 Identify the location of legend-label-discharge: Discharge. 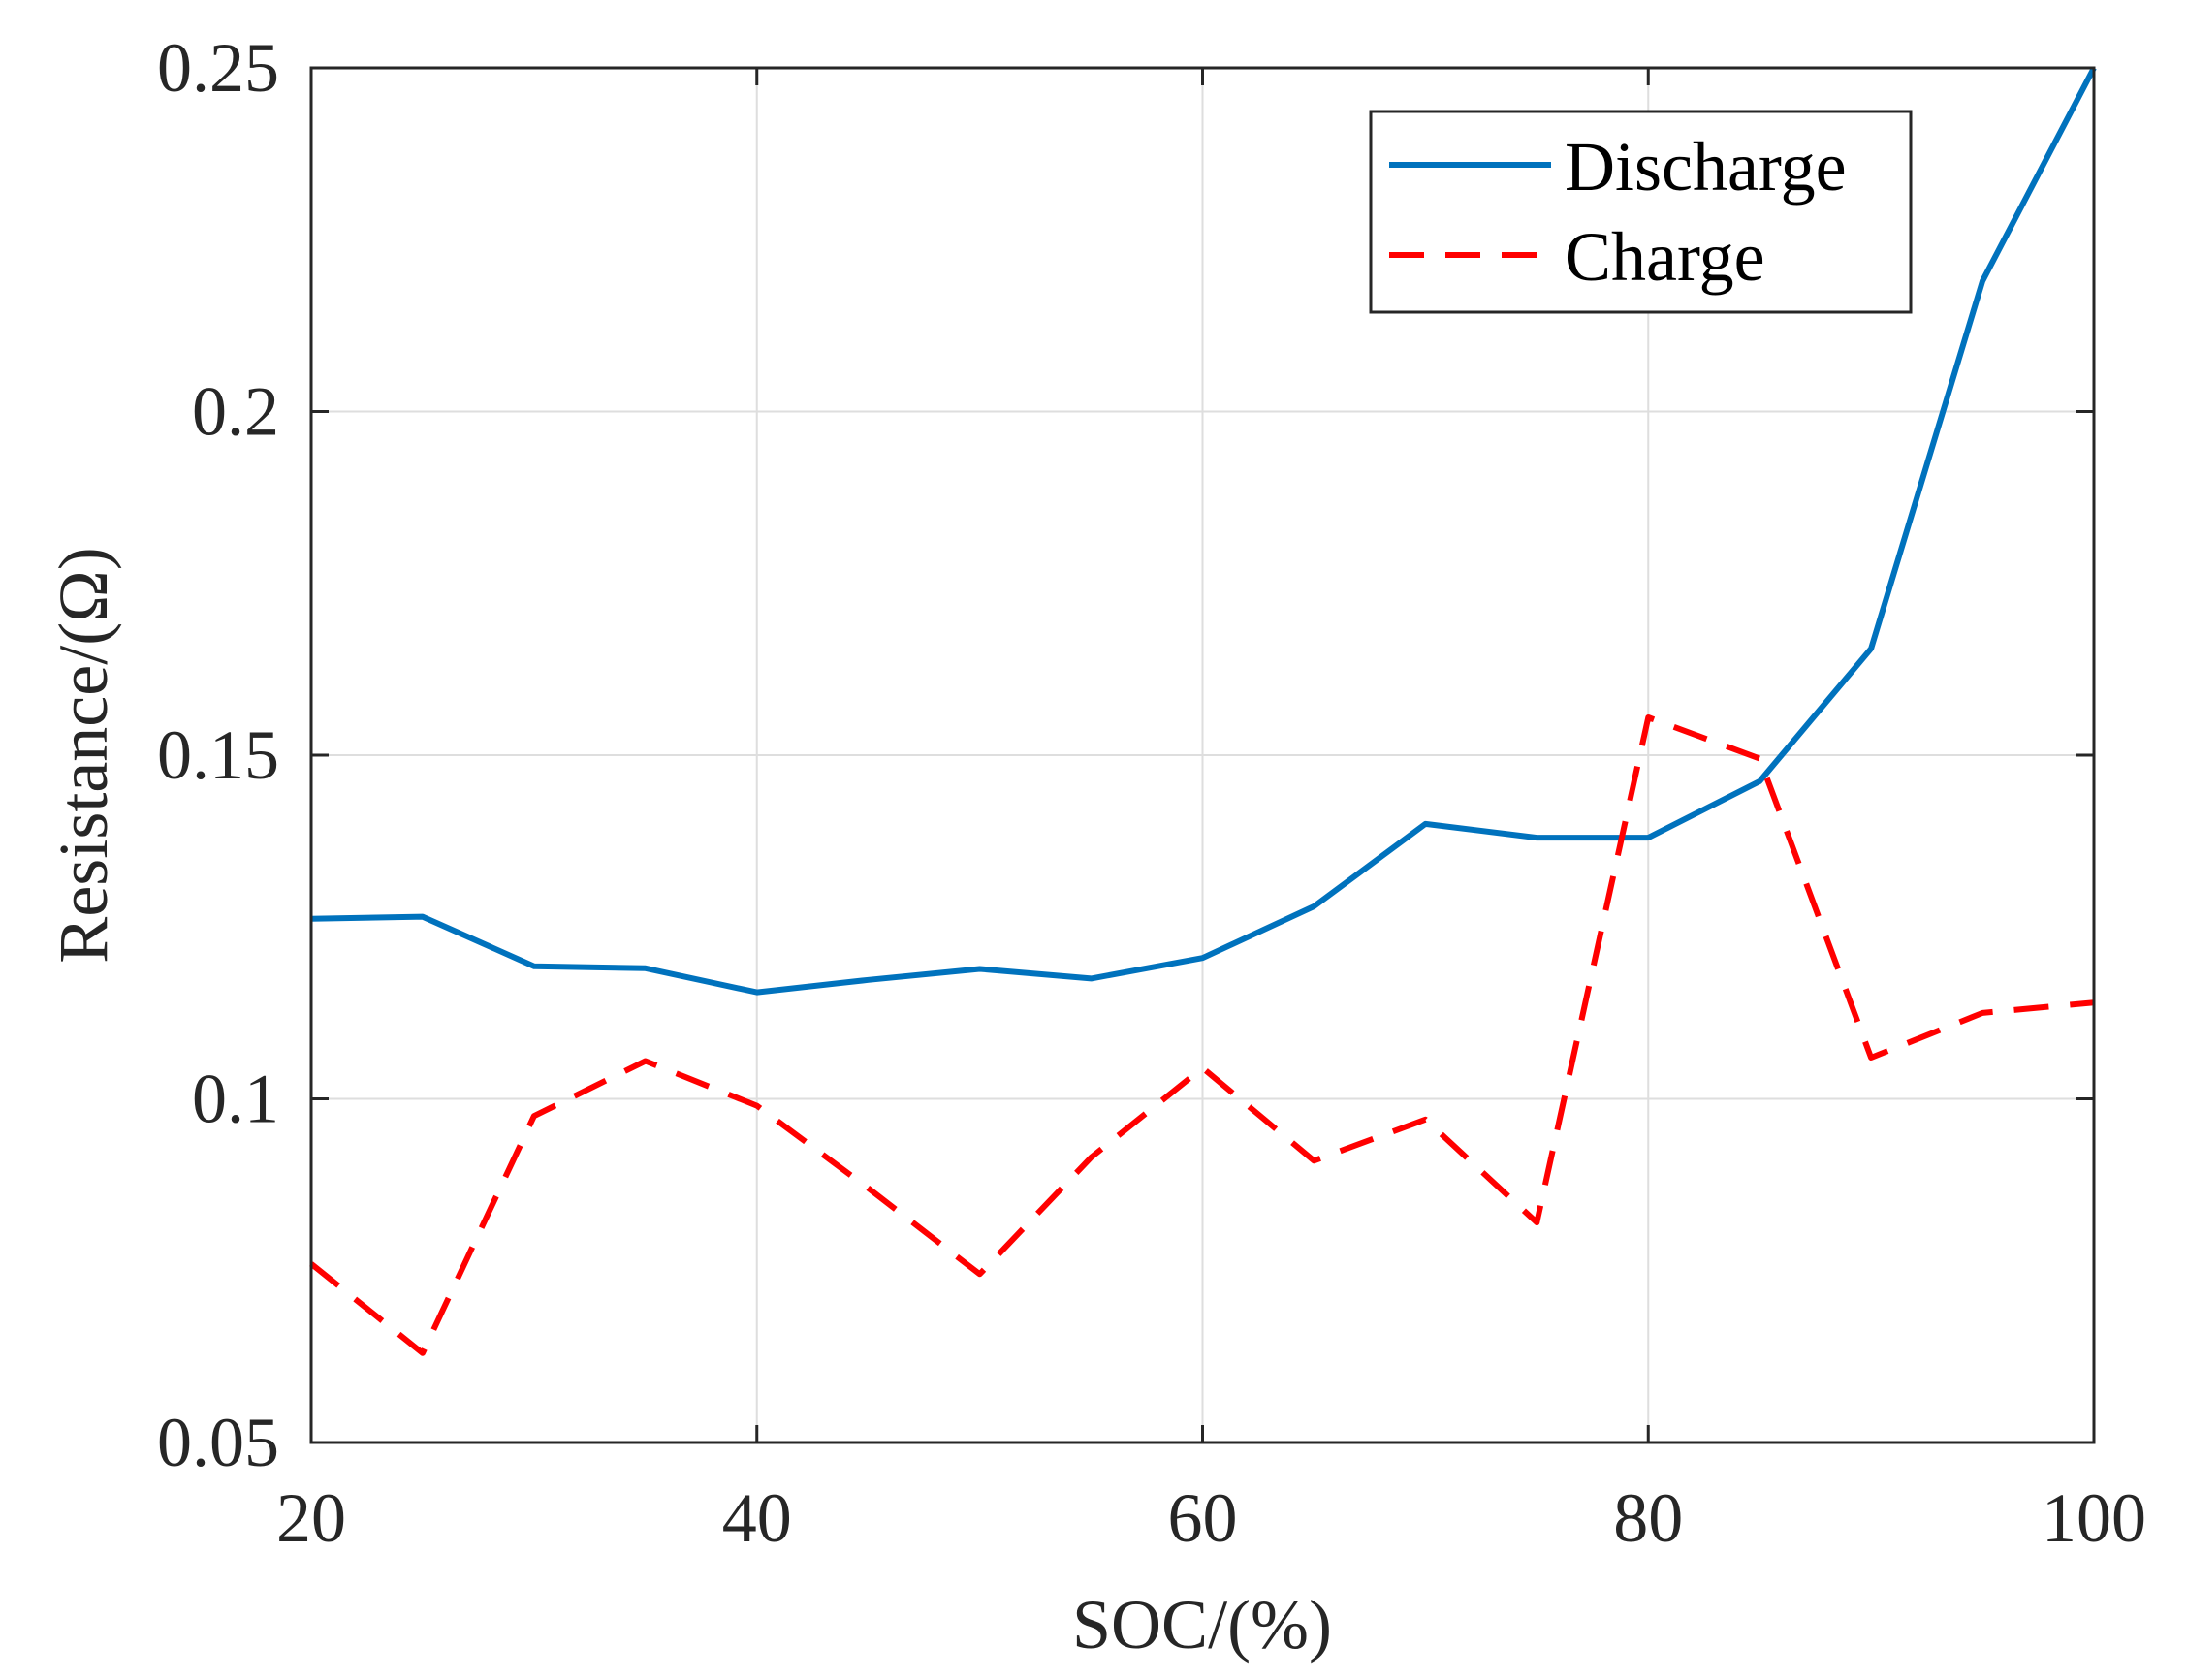
(1706, 167).